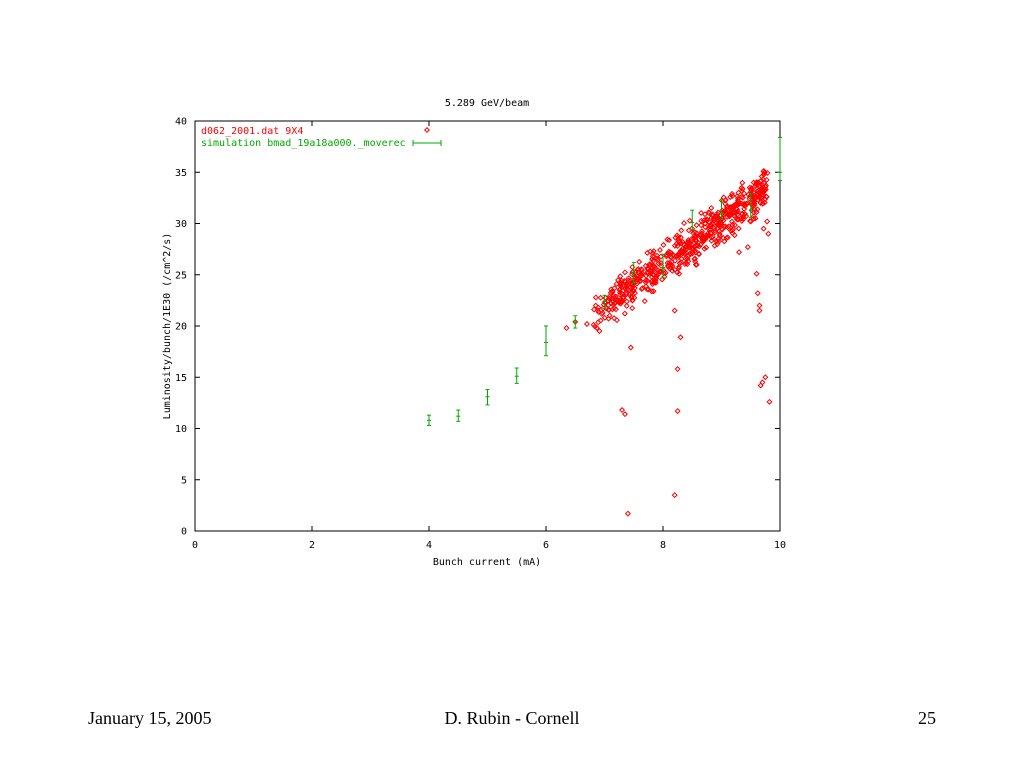 This screenshot has width=1024, height=768. I want to click on x-tick-label: 0, so click(195, 545).